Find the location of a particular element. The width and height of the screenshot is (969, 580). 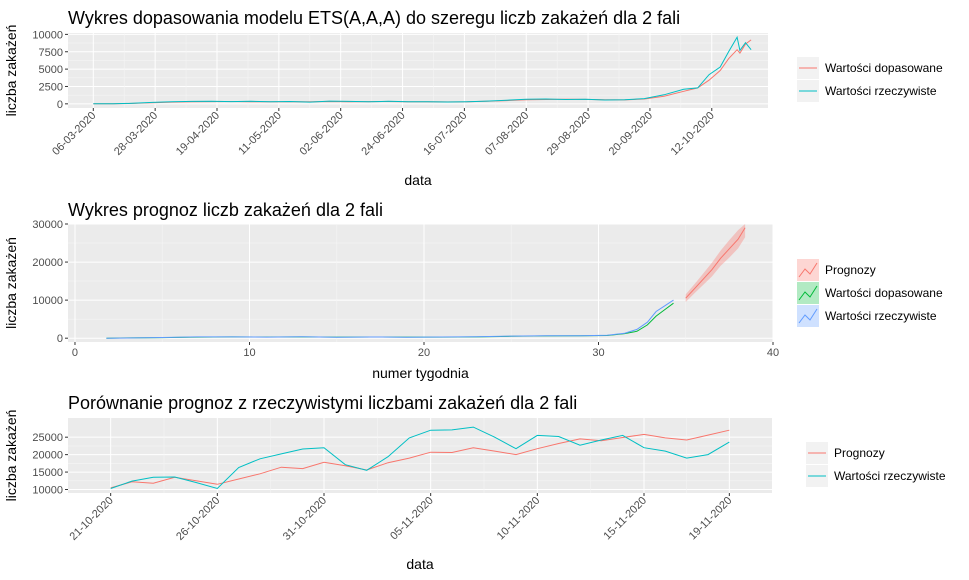

x-tick-label: 06-03-2020 is located at coordinates (74, 134).